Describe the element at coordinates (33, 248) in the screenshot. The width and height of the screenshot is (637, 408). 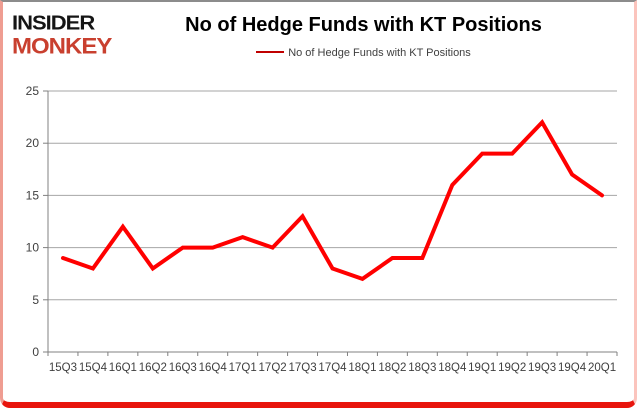
I see `y-tick-label: 10` at that location.